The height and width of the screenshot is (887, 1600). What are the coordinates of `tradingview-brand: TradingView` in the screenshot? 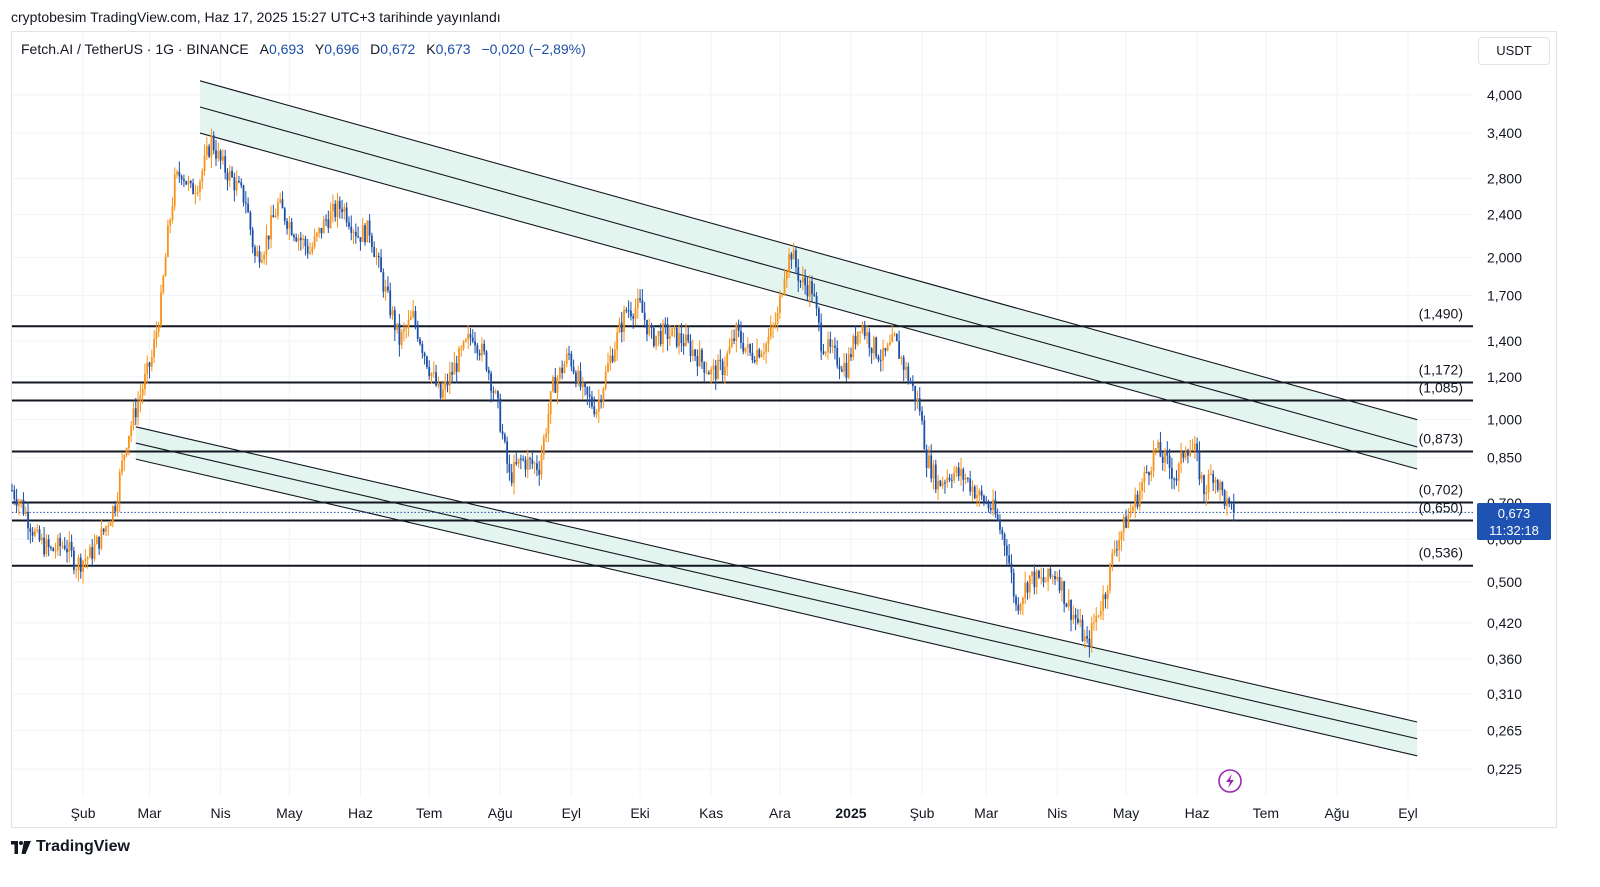 It's located at (70, 847).